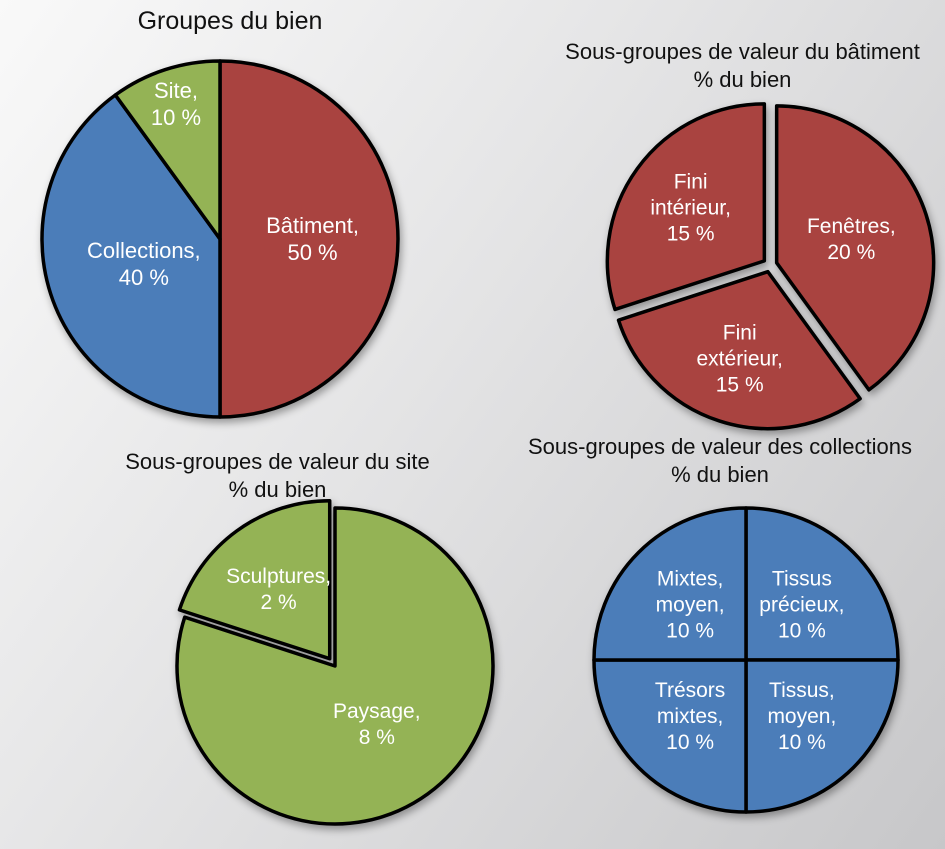 This screenshot has width=945, height=849. I want to click on pie-label-collections: Collections, 40 %, so click(144, 264).